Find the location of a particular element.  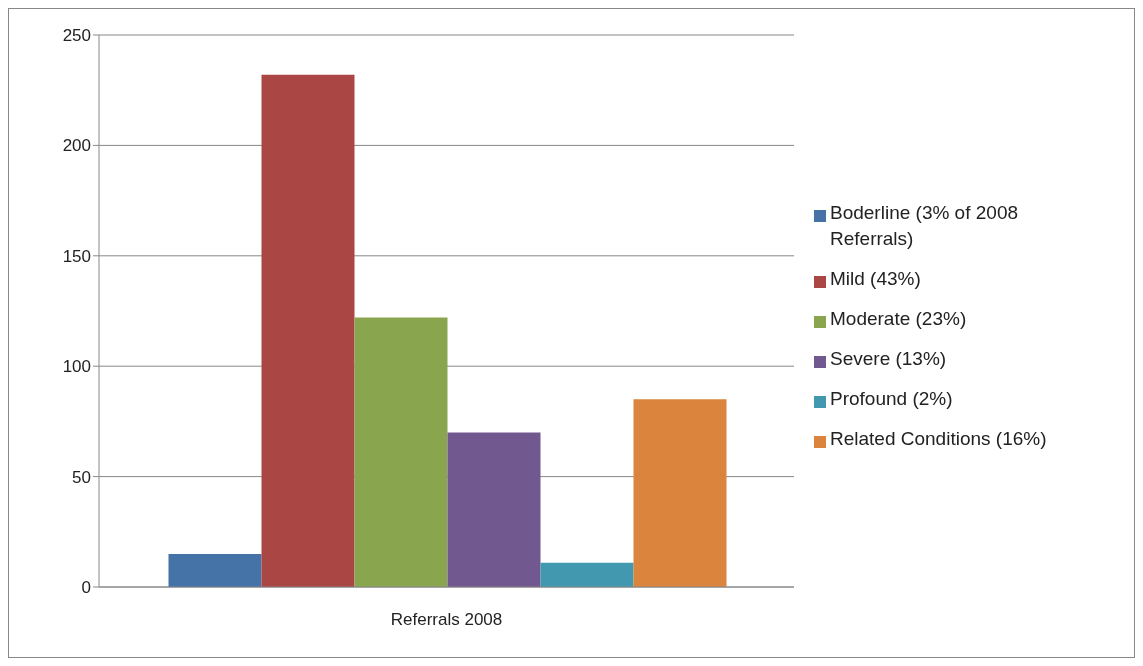

legend-label: Severe (13%) is located at coordinates (888, 359).